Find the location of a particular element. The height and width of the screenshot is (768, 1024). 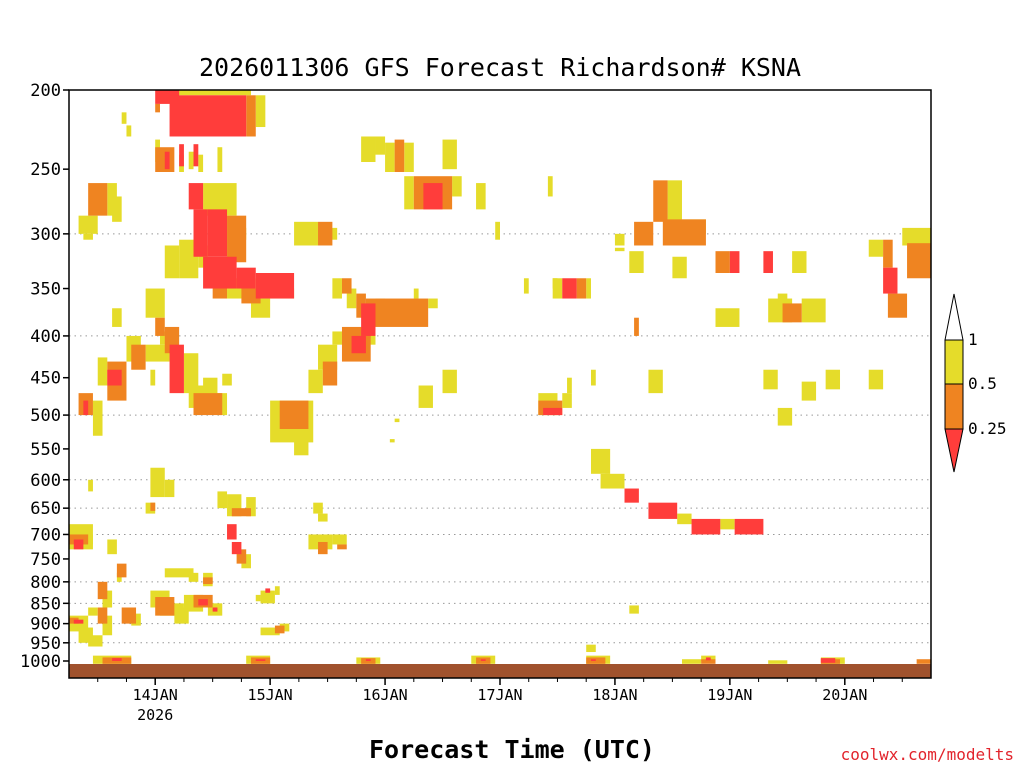

y-tick-label: 950 is located at coordinates (45, 644).